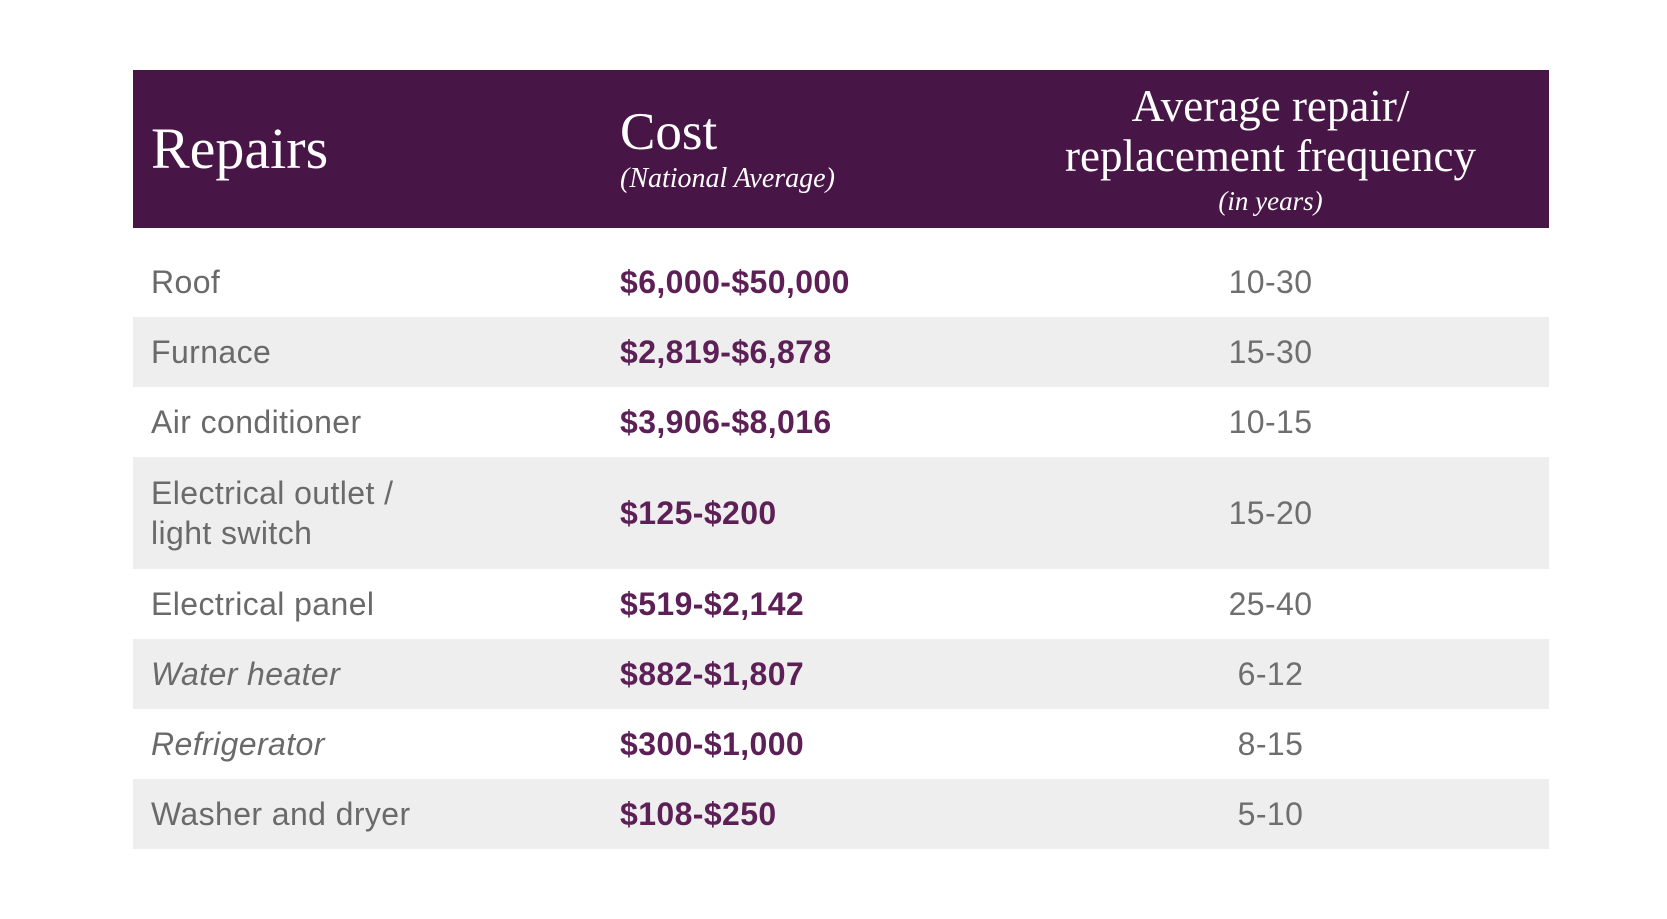  Describe the element at coordinates (376, 513) in the screenshot. I see `repair-name-cell: Electrical outlet / light switch` at that location.